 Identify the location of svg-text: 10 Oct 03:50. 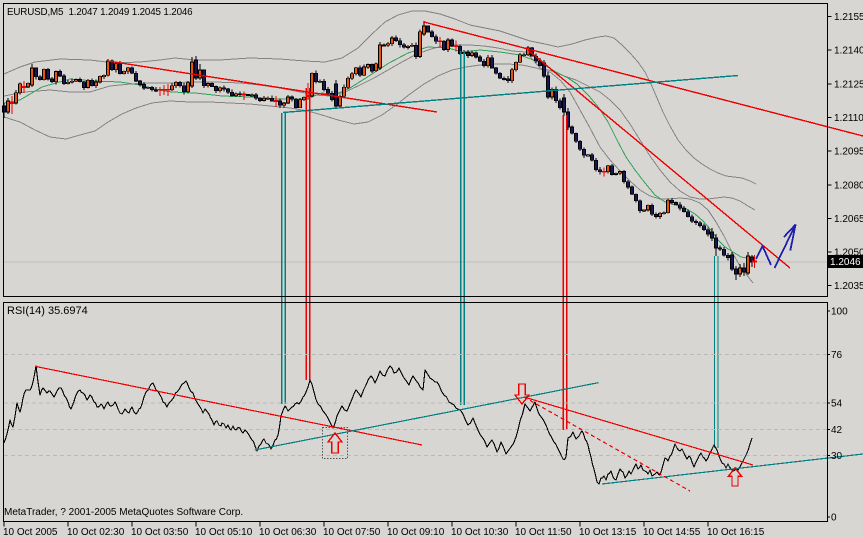
(160, 532).